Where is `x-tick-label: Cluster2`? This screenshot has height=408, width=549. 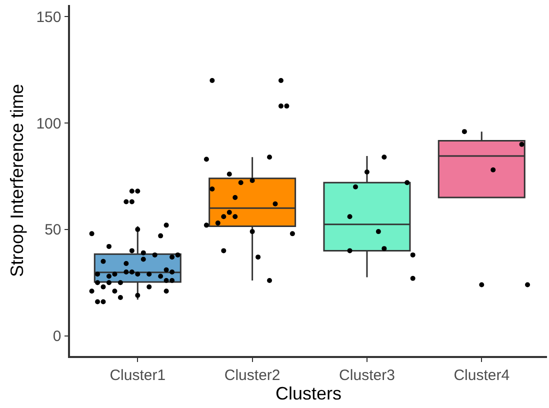 x-tick-label: Cluster2 is located at coordinates (252, 375).